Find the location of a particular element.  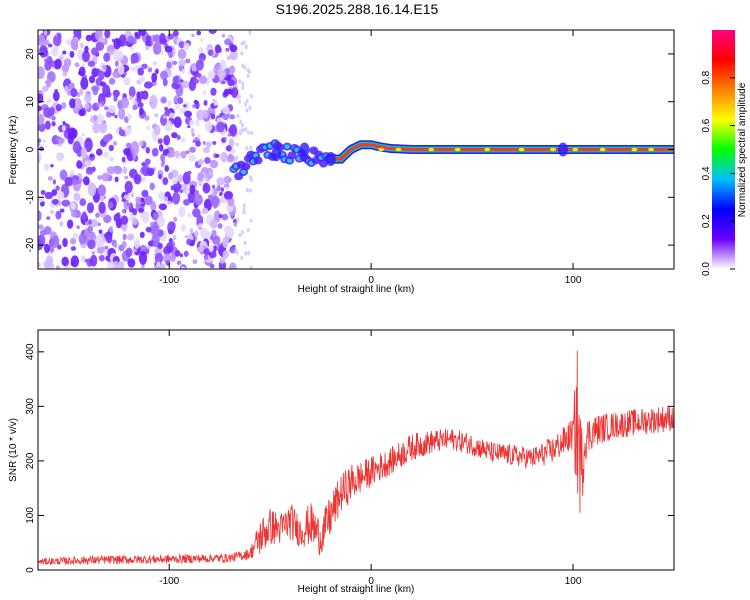

colorbar-tick-label: 0.6 is located at coordinates (706, 125).